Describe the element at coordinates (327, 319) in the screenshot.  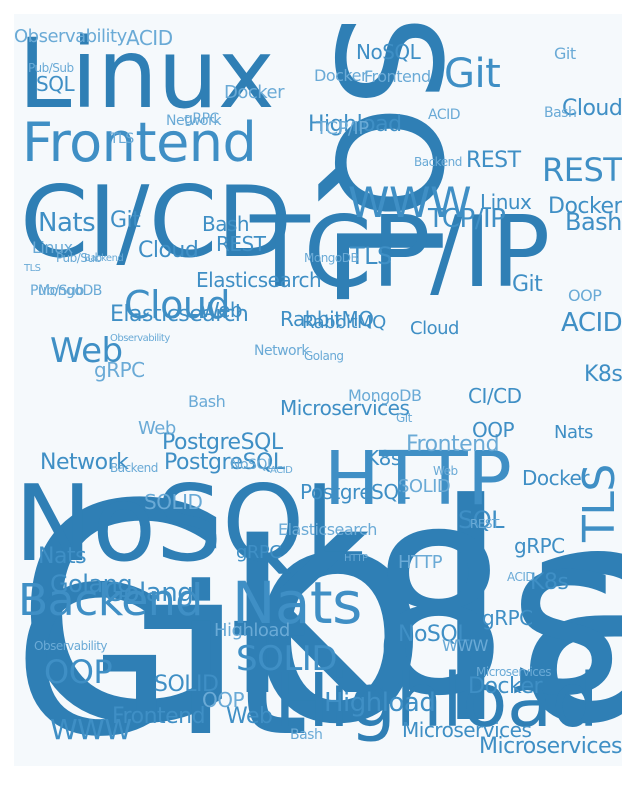
I see `cloud-word: RabbitMQ` at that location.